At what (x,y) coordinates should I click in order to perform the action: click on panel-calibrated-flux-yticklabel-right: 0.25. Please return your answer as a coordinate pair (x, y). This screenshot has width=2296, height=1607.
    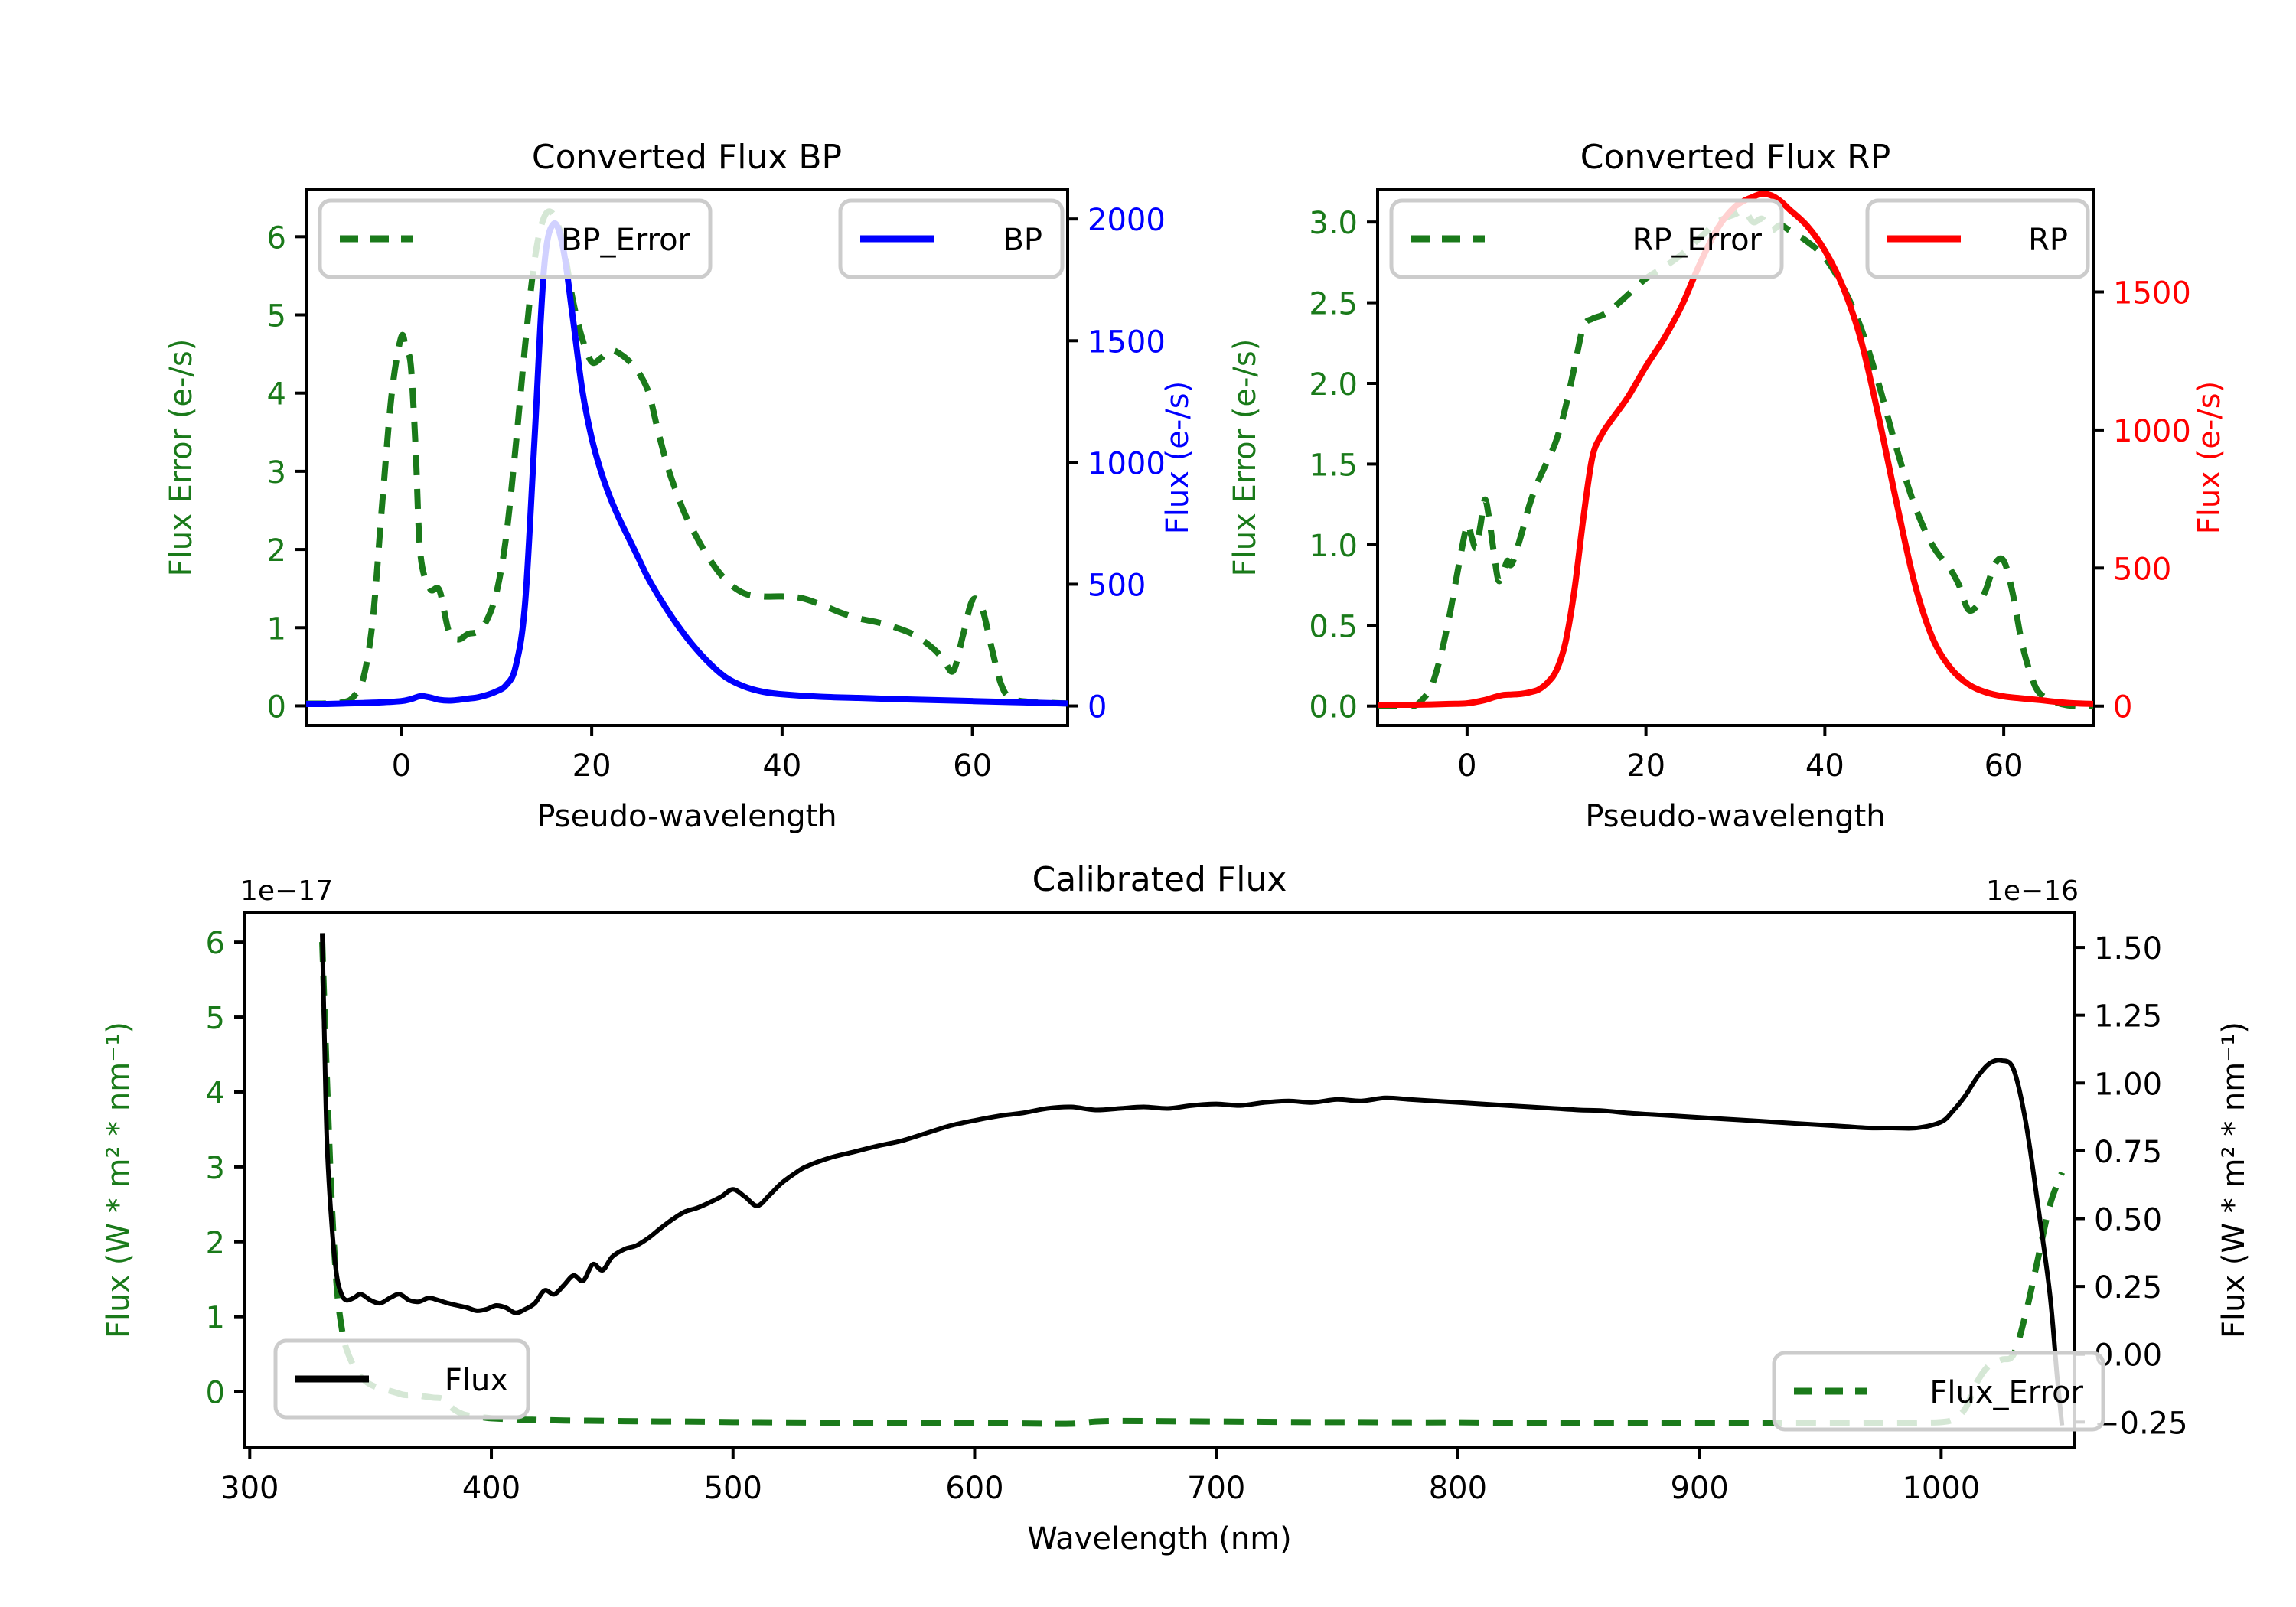
    Looking at the image, I should click on (2128, 1287).